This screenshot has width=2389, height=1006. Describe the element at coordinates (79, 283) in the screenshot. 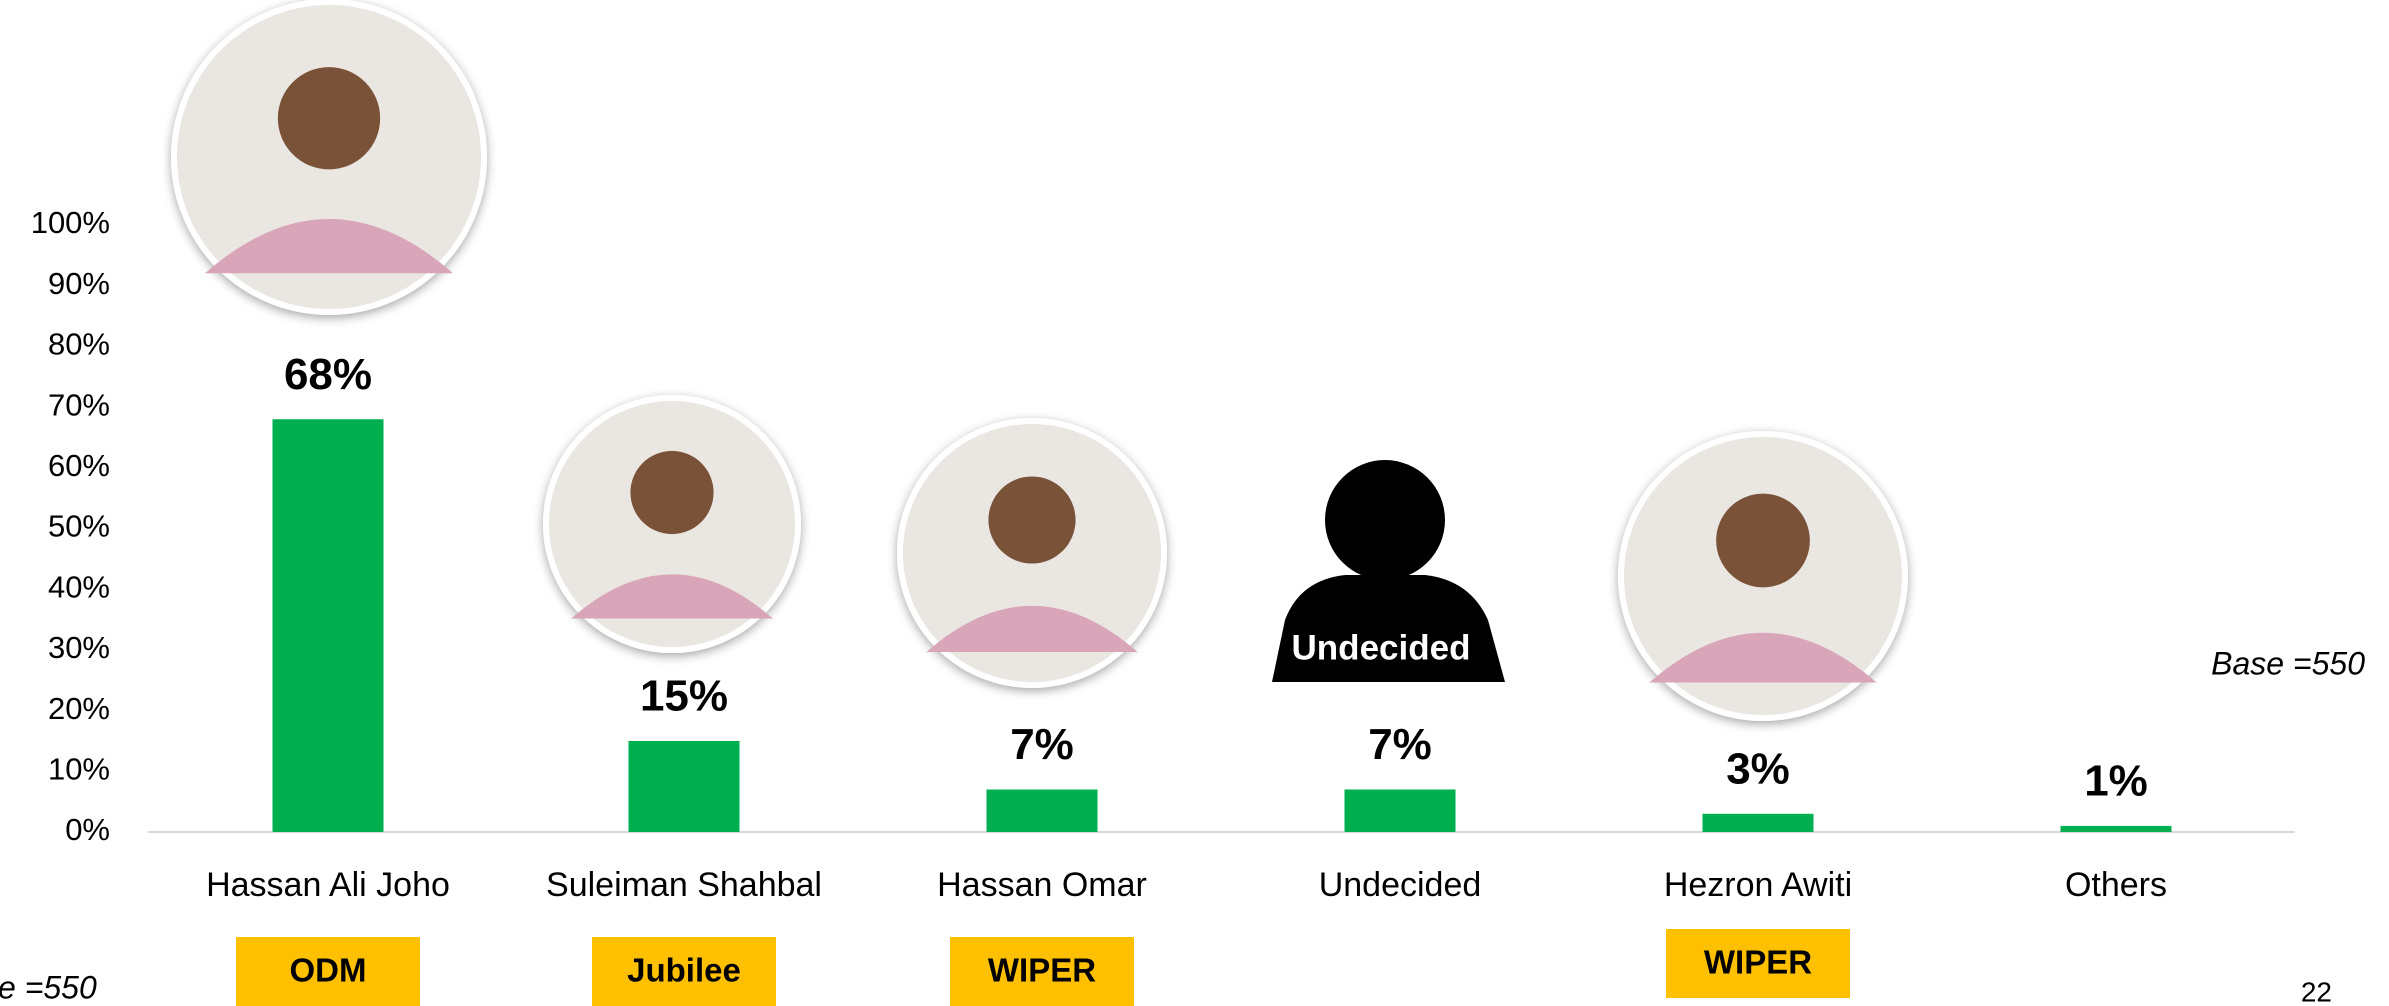

I see `y-tick-label: 90%` at that location.